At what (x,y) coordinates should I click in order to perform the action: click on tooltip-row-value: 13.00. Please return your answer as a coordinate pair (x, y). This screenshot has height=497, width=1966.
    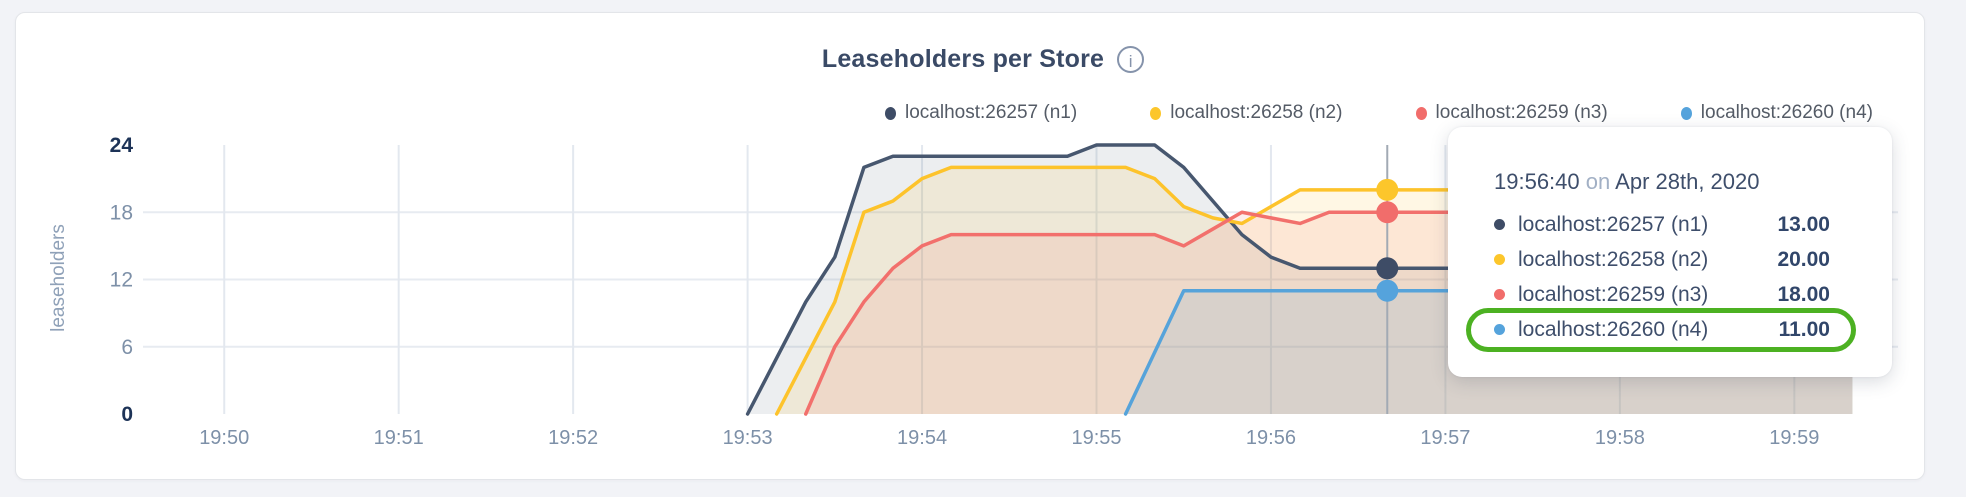
    Looking at the image, I should click on (1803, 224).